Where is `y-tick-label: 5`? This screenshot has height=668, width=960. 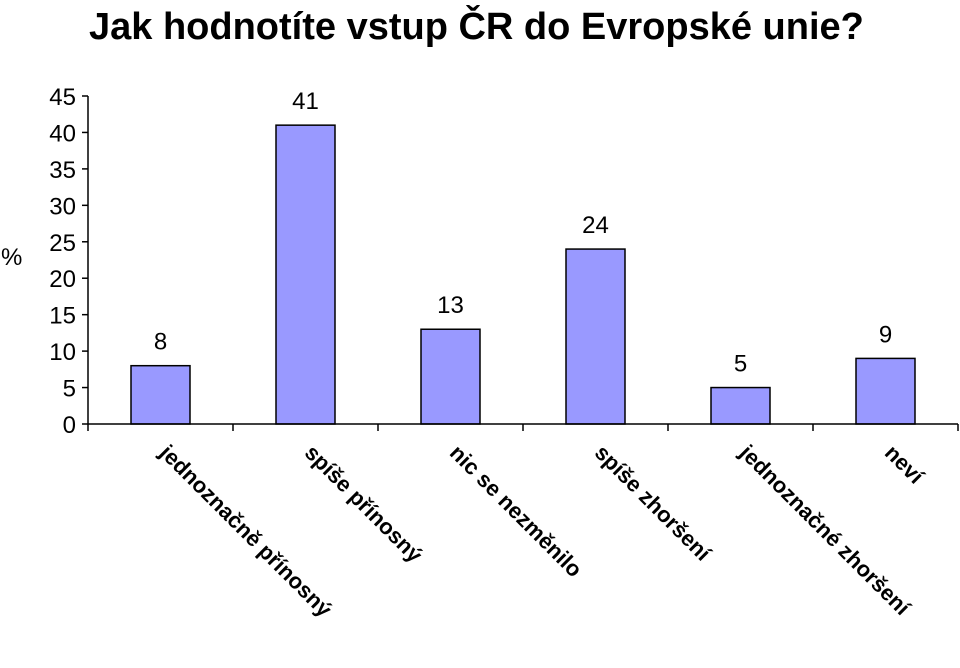
y-tick-label: 5 is located at coordinates (69, 389).